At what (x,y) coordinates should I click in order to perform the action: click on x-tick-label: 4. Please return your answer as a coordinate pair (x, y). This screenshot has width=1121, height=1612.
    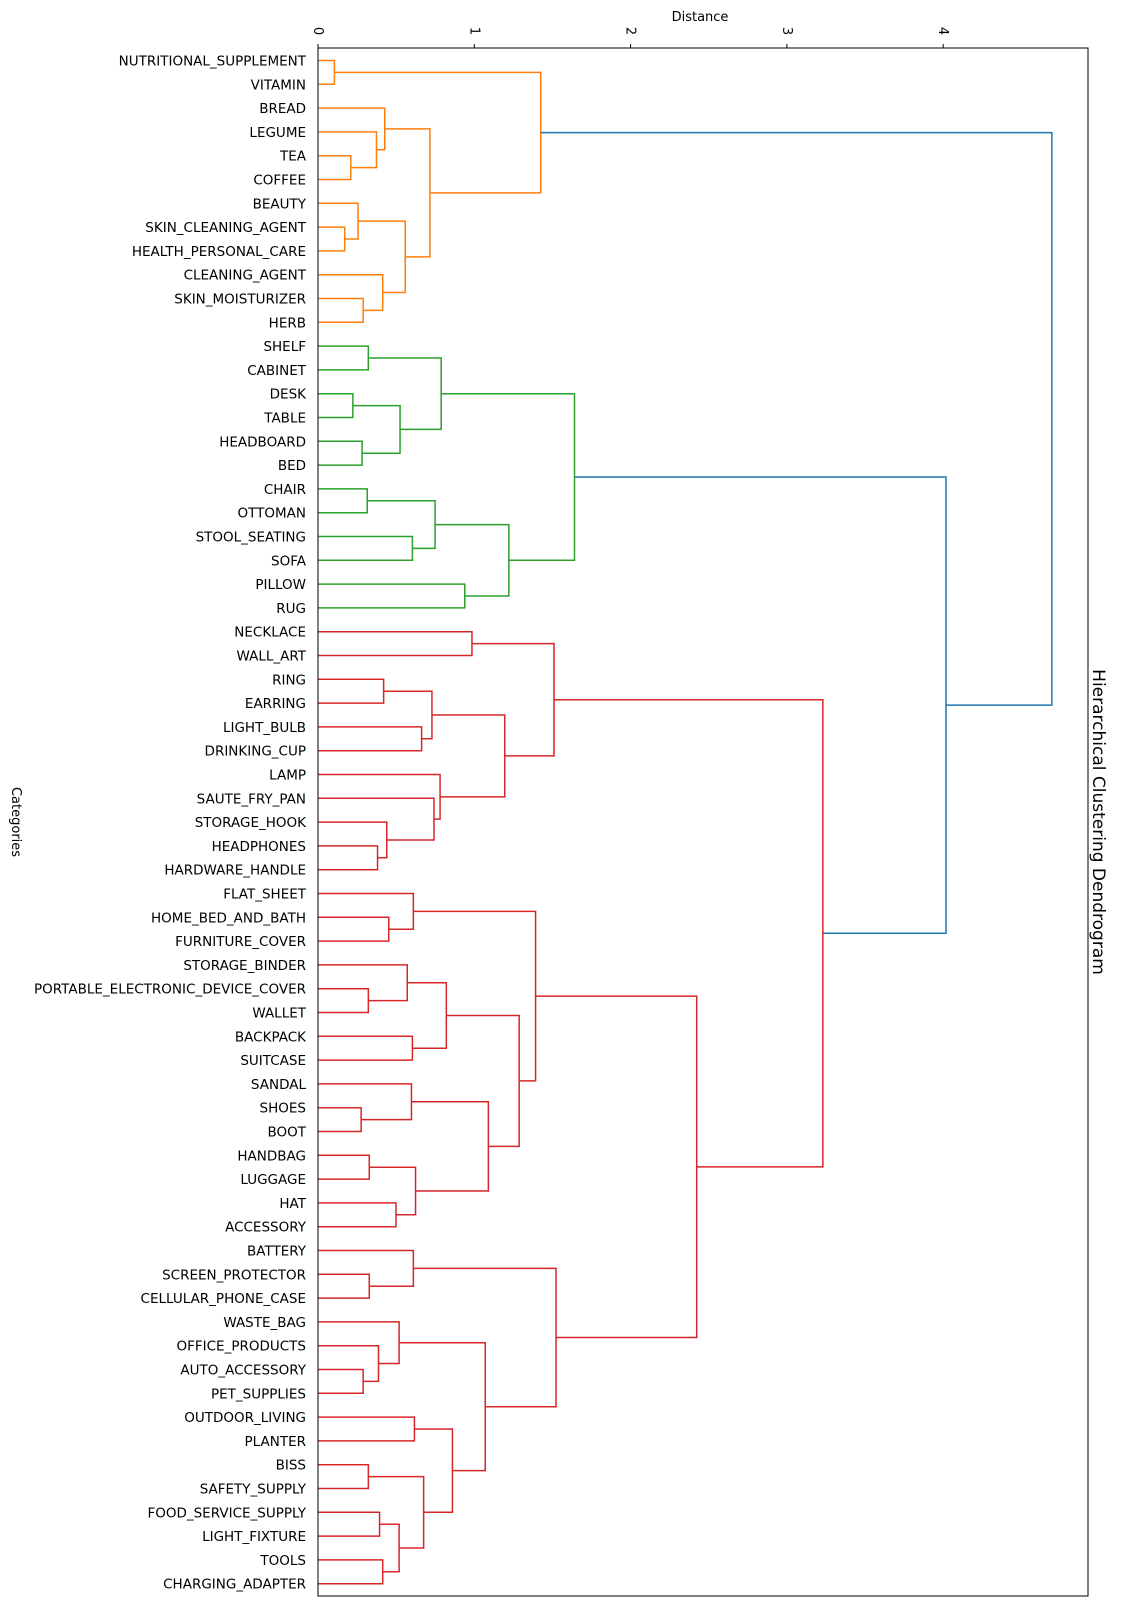
    Looking at the image, I should click on (942, 31).